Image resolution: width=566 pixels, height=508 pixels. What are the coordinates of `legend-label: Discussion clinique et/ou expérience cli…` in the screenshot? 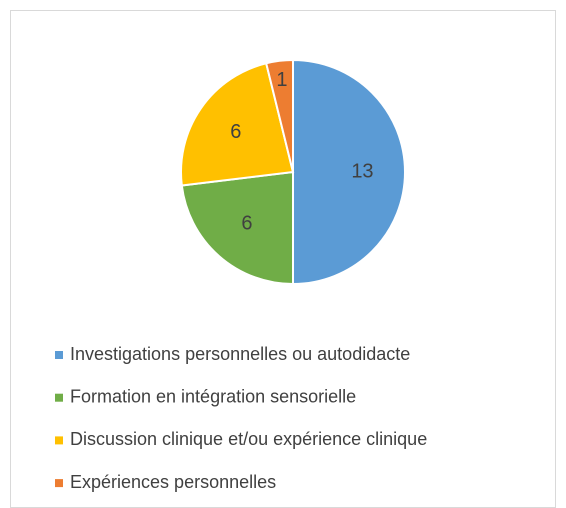 It's located at (248, 439).